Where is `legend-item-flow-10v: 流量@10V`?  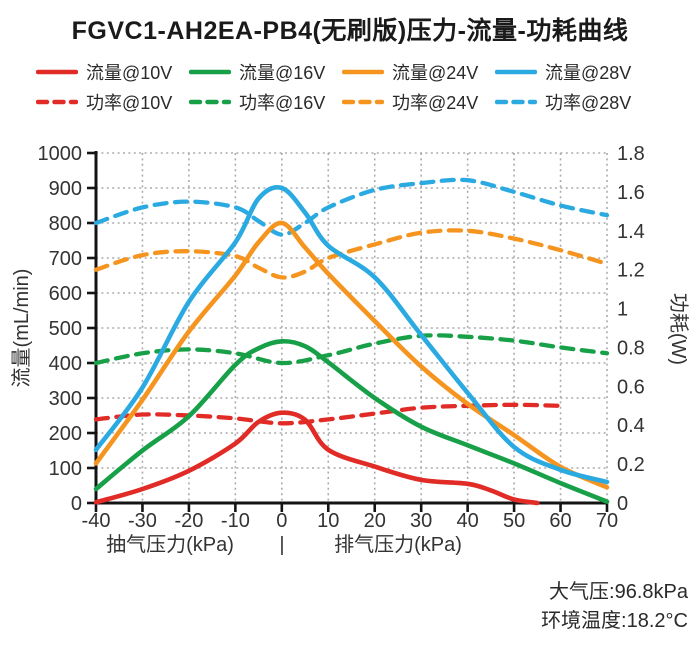 legend-item-flow-10v: 流量@10V is located at coordinates (112, 72).